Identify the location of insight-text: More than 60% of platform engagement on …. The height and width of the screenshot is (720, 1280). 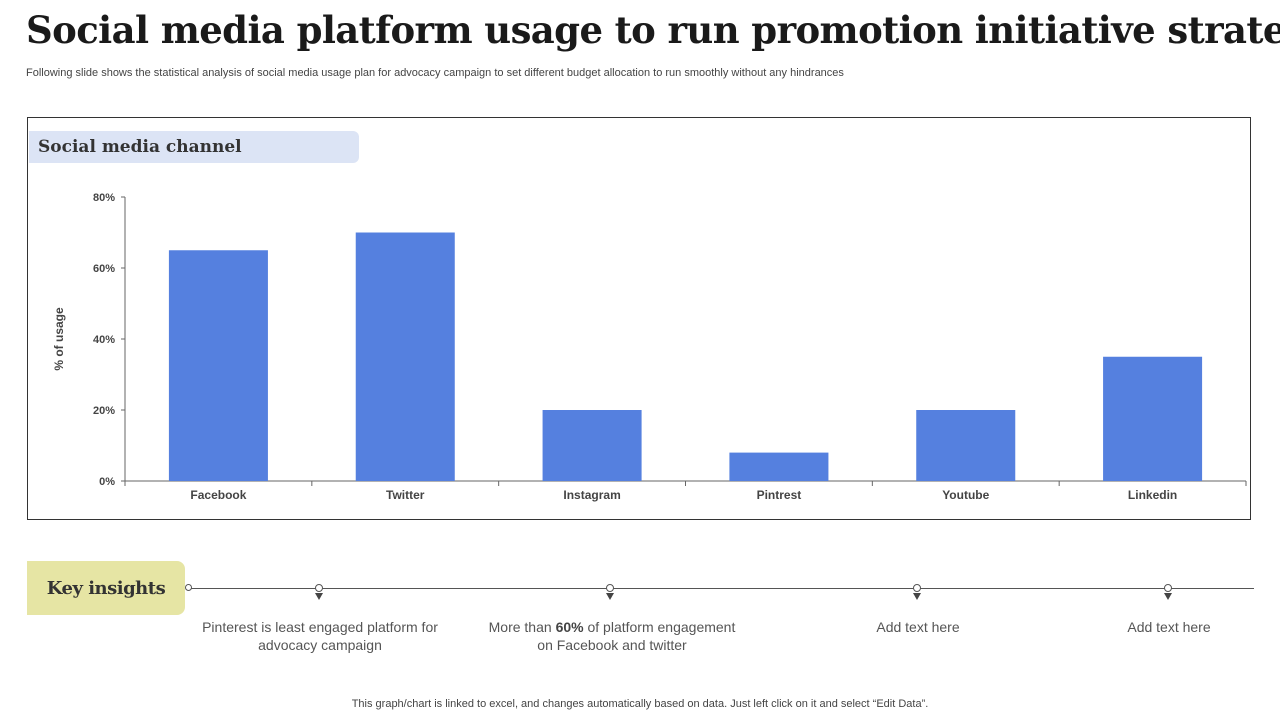
(612, 636).